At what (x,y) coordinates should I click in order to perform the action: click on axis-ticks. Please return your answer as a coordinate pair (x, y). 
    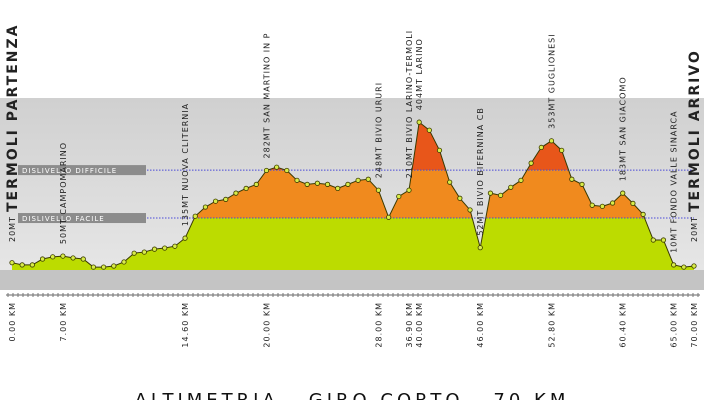
    Looking at the image, I should click on (353, 295).